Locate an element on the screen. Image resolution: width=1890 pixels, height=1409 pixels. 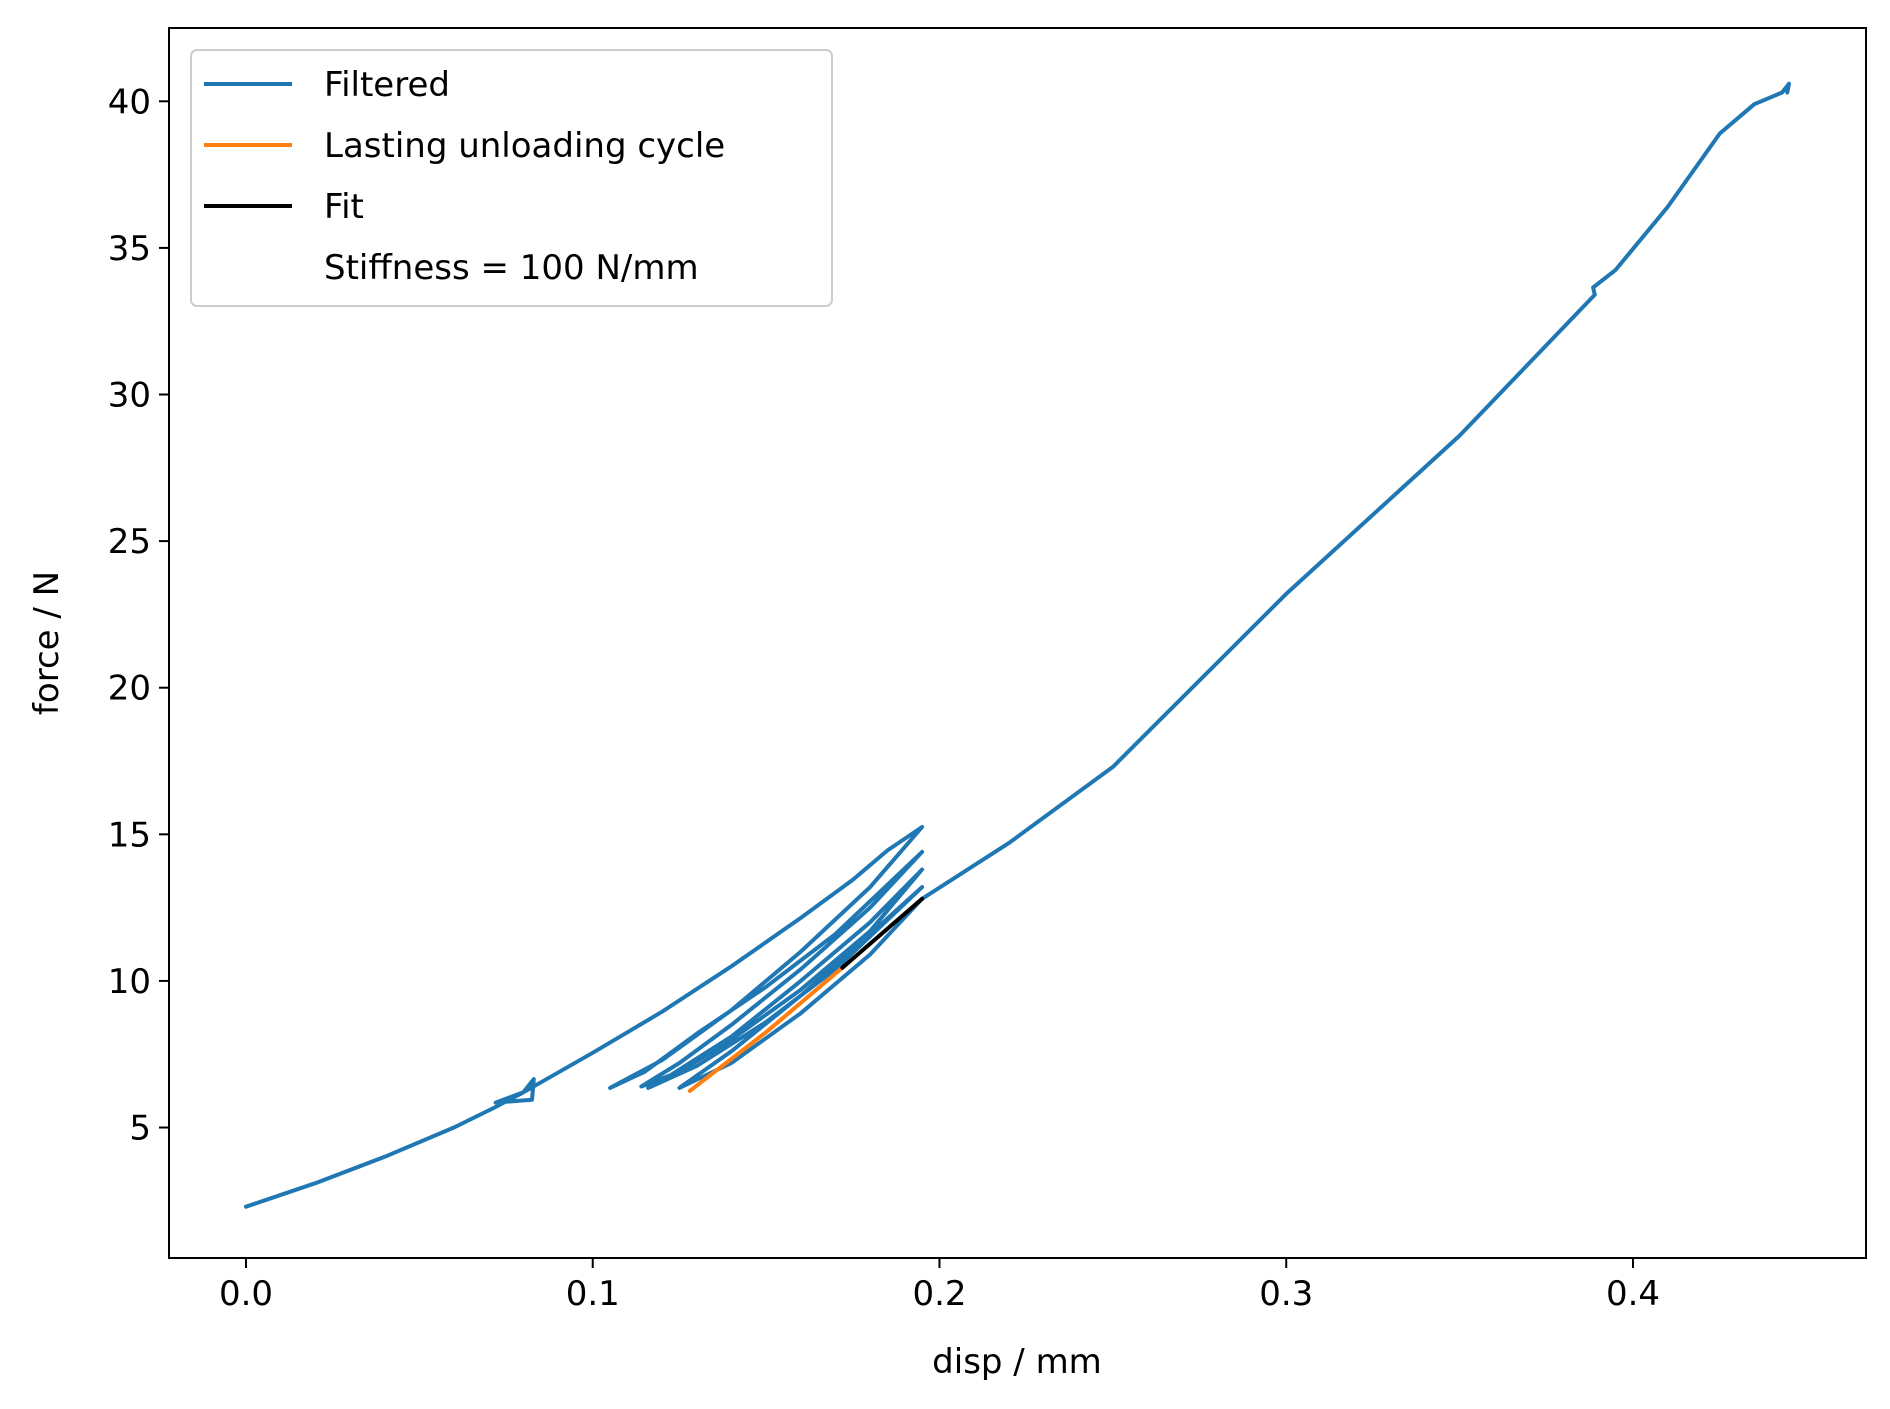
x-axis: 0.0 0.1 0.2 0.3 0.4 is located at coordinates (939, 1286).